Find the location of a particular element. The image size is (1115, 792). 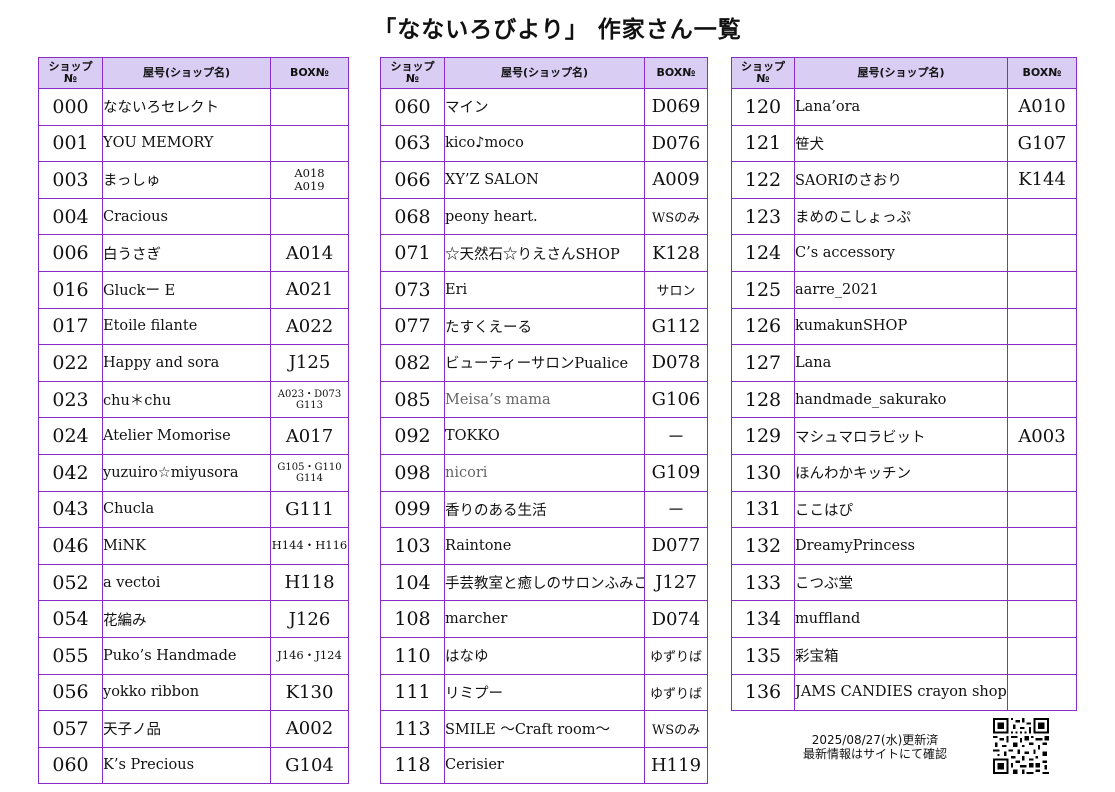

table-row: 071 ☆天然石☆りえさんSHOP K128 is located at coordinates (544, 253).